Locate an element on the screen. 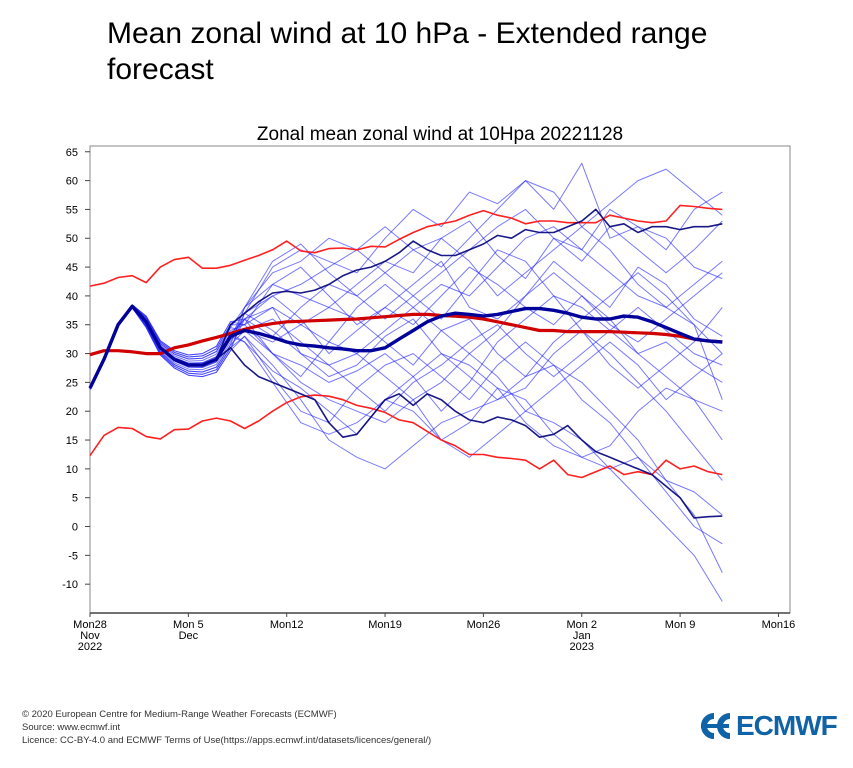 Image resolution: width=853 pixels, height=768 pixels. y-tick-label: -5 is located at coordinates (73, 556).